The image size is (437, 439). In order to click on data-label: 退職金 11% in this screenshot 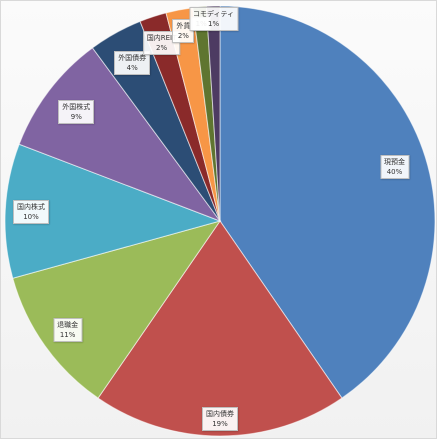, I will do `click(68, 329)`.